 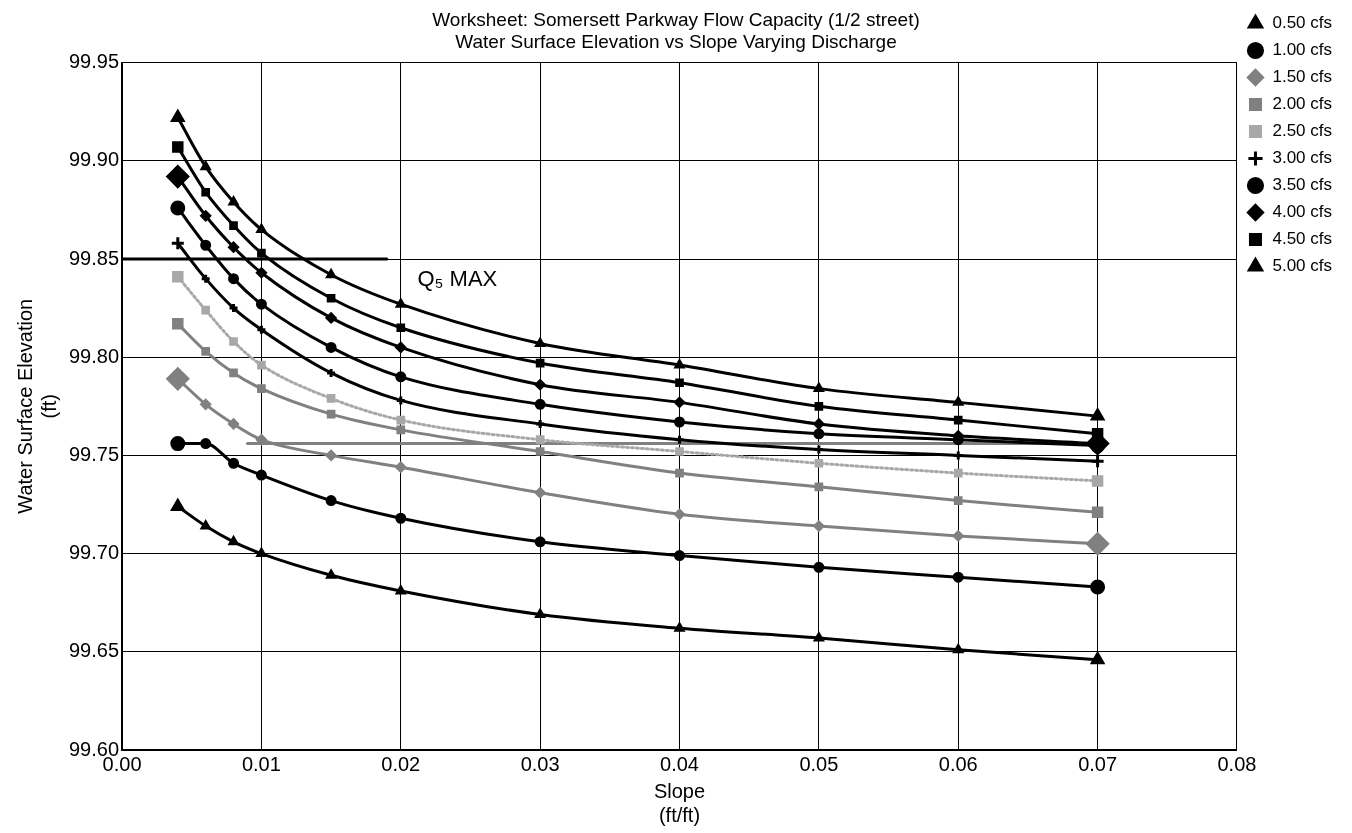 I want to click on y-tick-label: 99.70, so click(x=94, y=552).